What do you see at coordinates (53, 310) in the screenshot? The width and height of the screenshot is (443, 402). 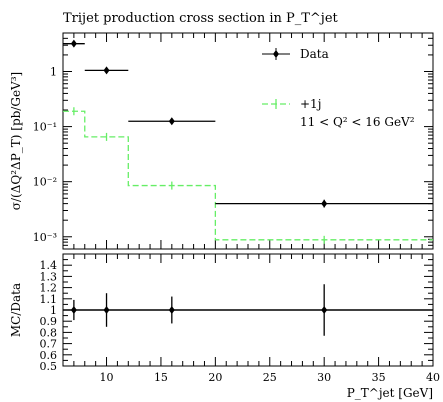 I see `ratio-y-tick-label: 1` at bounding box center [53, 310].